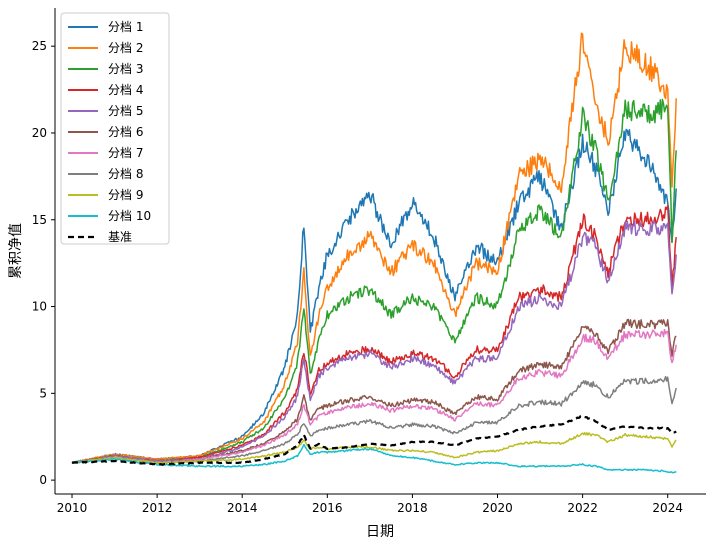  I want to click on y-axis-title: 累积净值, so click(16, 251).